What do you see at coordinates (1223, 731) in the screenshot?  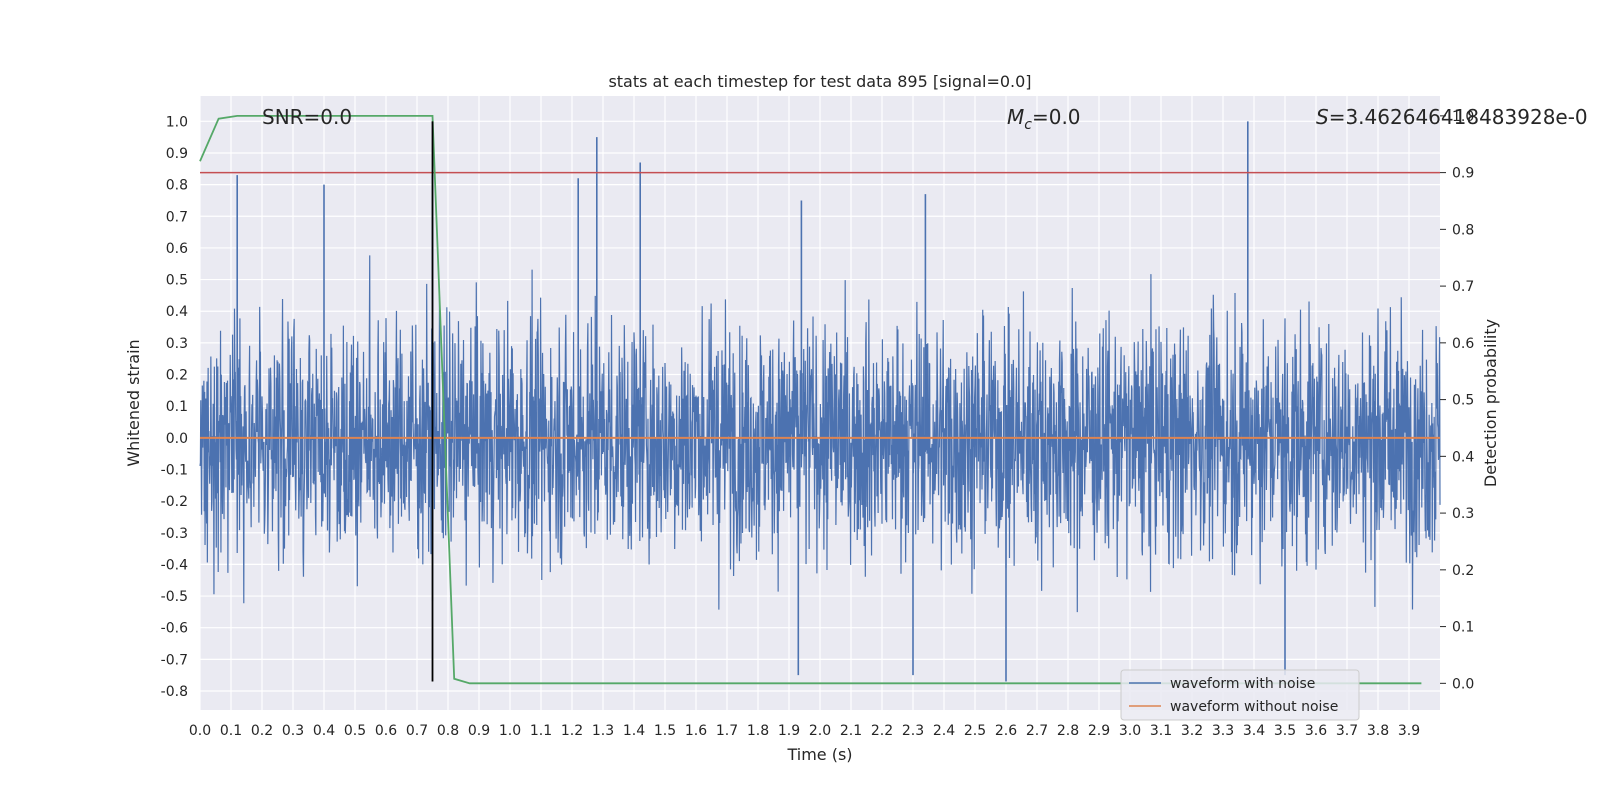 I see `x-tick-label: 3.3` at bounding box center [1223, 731].